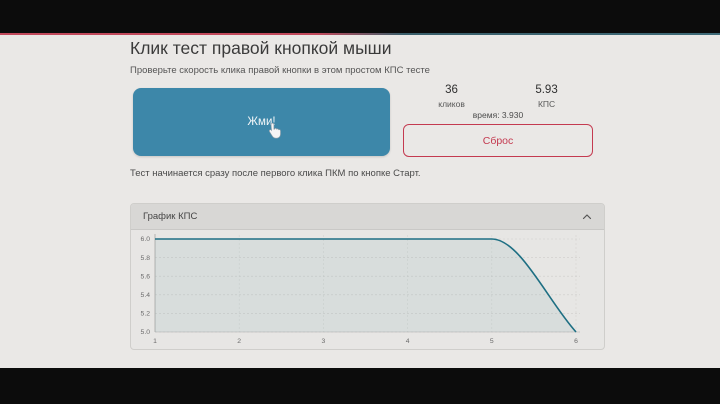 This screenshot has height=404, width=720. I want to click on svg-text: 4, so click(408, 341).